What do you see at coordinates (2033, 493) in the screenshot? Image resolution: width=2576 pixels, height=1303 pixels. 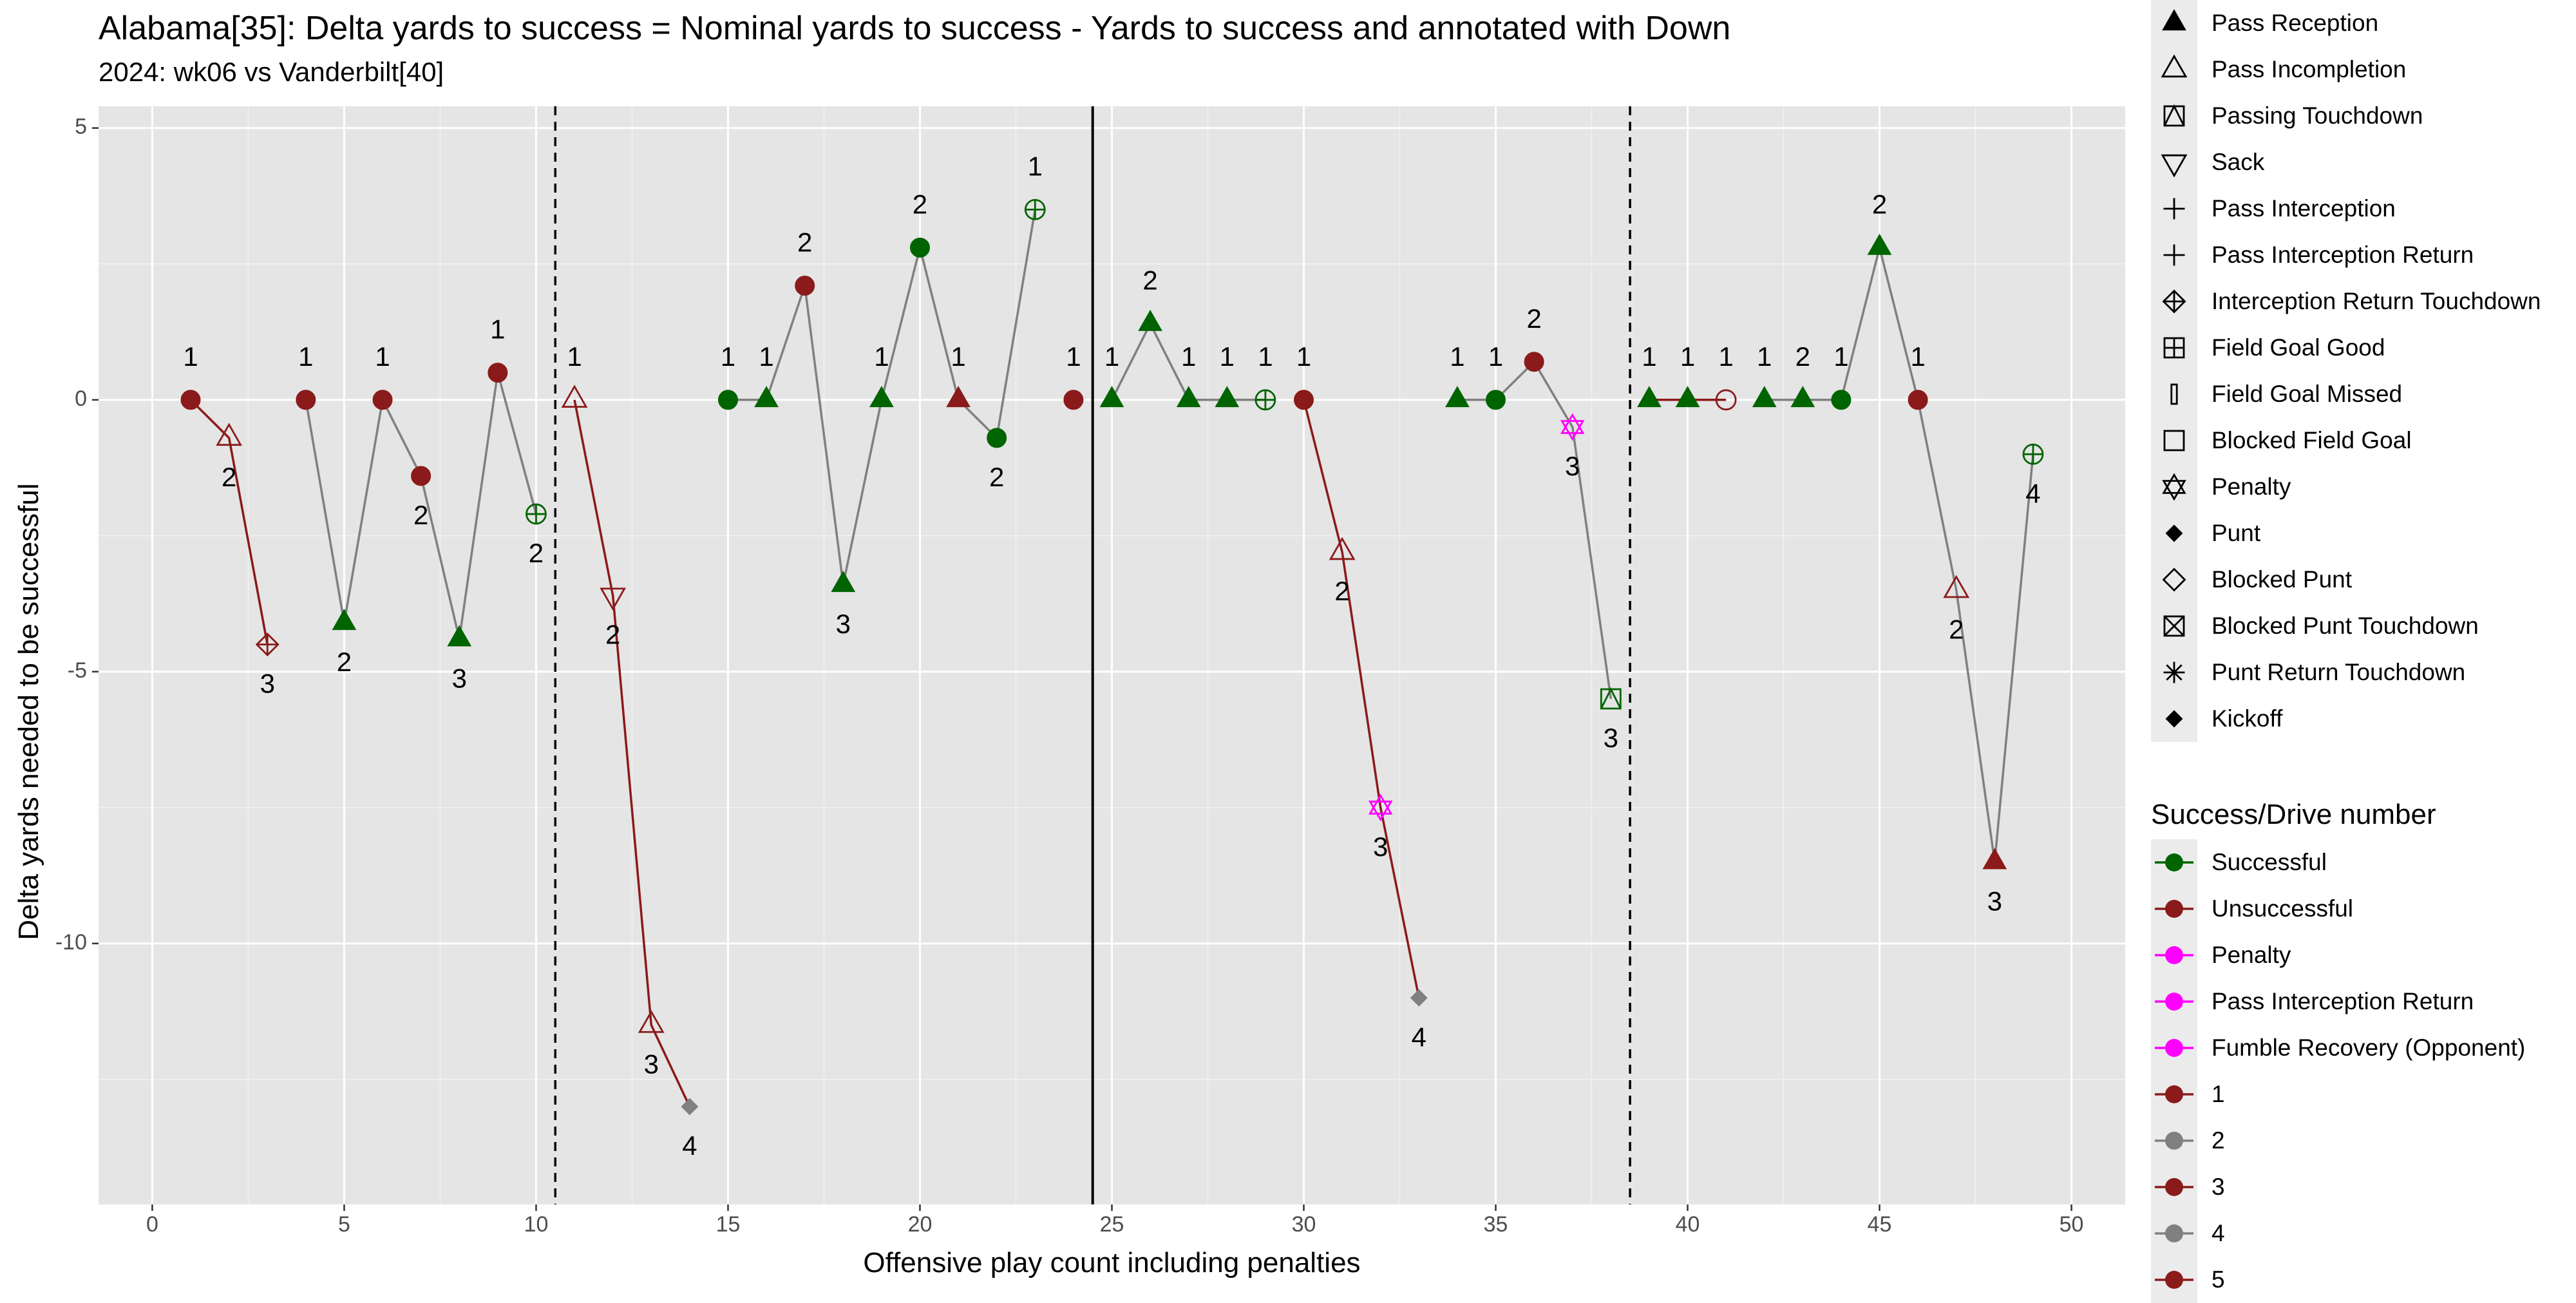 I see `down-label: 4` at bounding box center [2033, 493].